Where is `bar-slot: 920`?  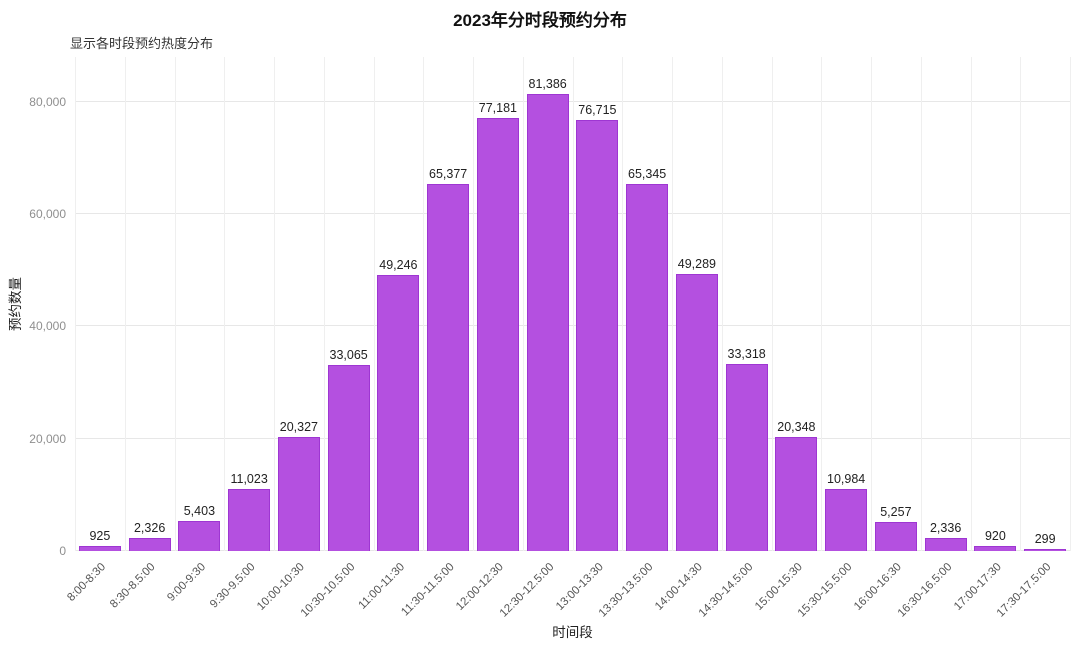 bar-slot: 920 is located at coordinates (996, 304).